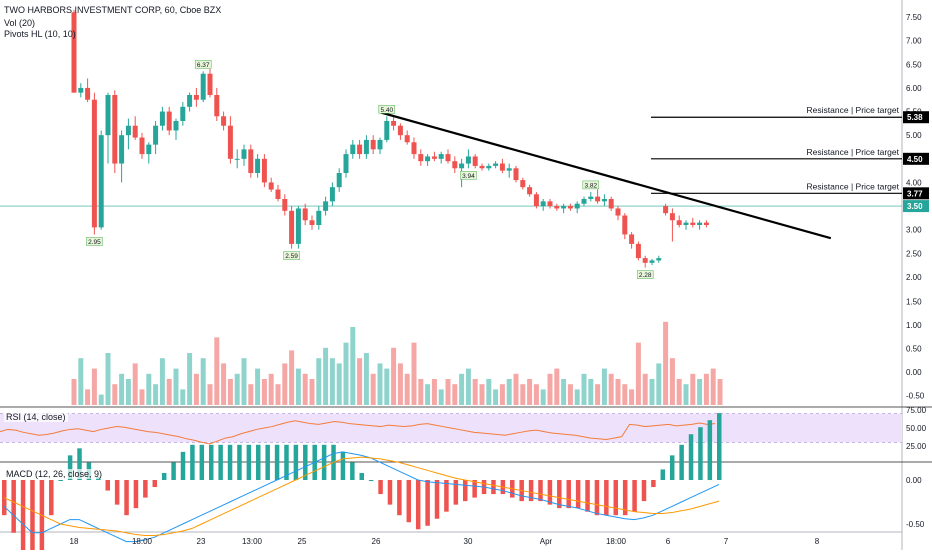 Image resolution: width=932 pixels, height=555 pixels. What do you see at coordinates (916, 446) in the screenshot?
I see `rsi-tick-label: 25.00` at bounding box center [916, 446].